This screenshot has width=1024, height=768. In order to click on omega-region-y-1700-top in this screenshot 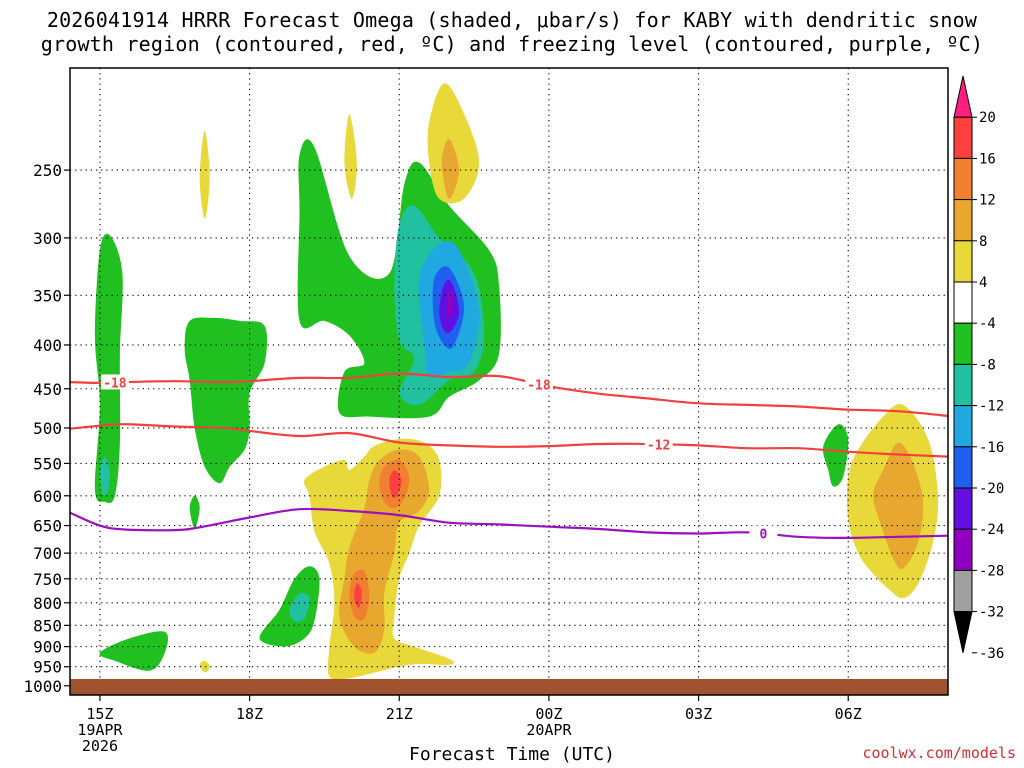, I will do `click(204, 174)`.